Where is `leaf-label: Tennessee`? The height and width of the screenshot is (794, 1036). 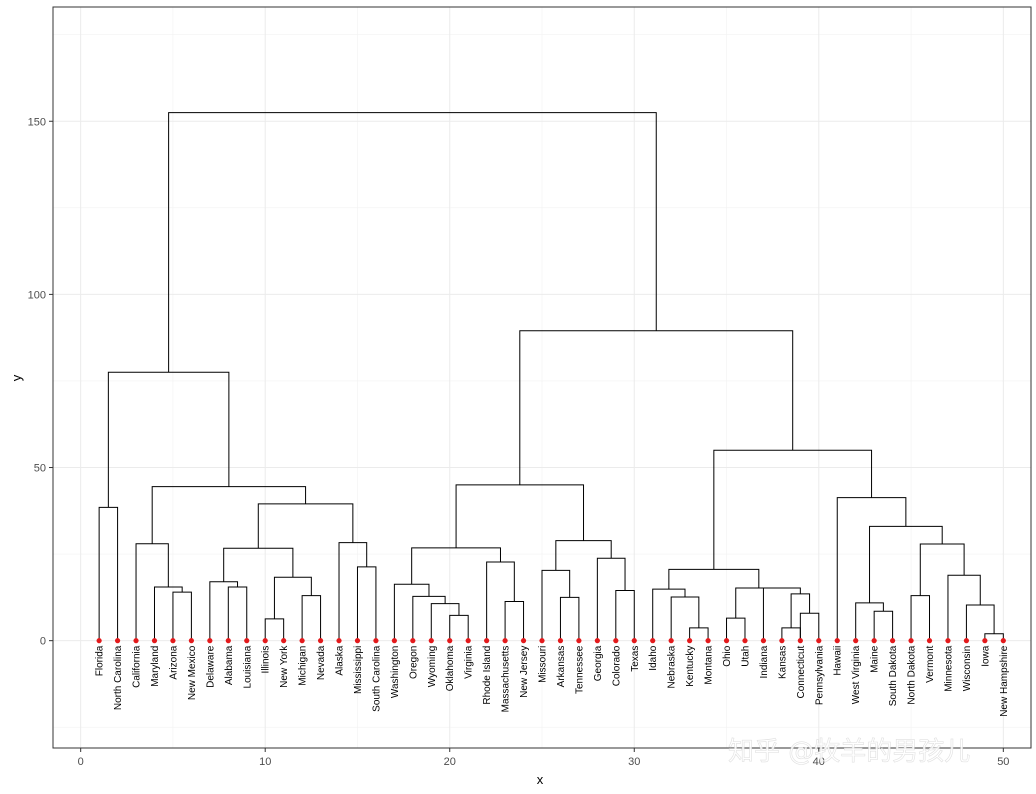
leaf-label: Tennessee is located at coordinates (579, 669).